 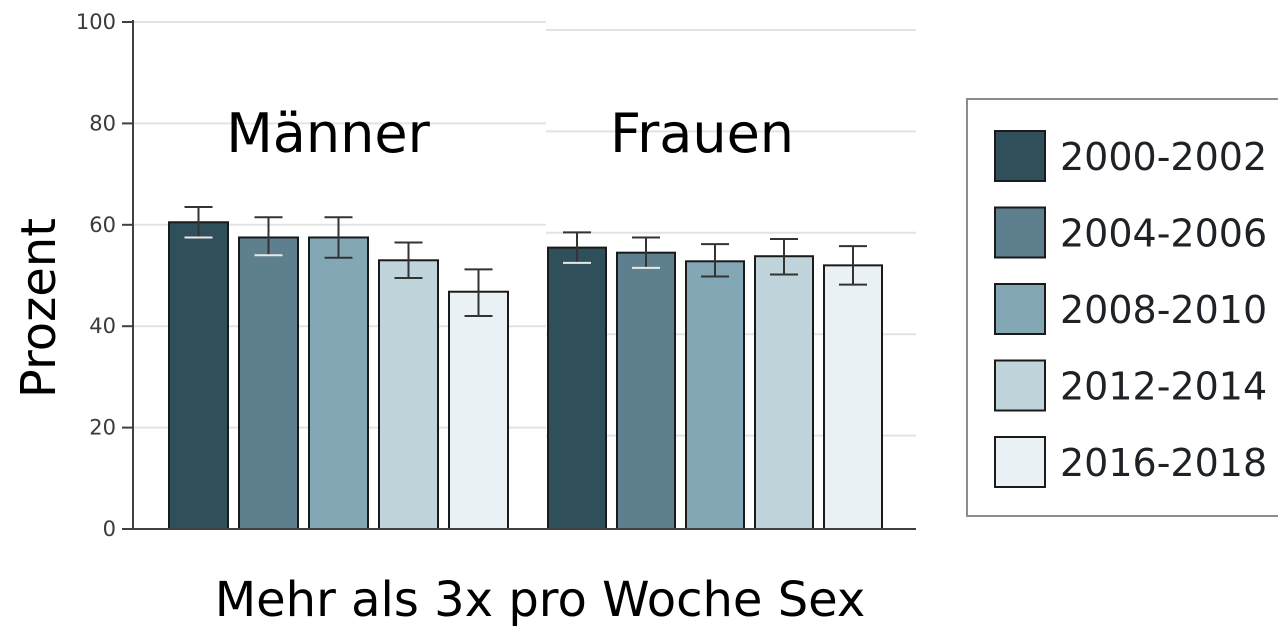 What do you see at coordinates (198, 375) in the screenshot?
I see `bar-2000-2002-Männer` at bounding box center [198, 375].